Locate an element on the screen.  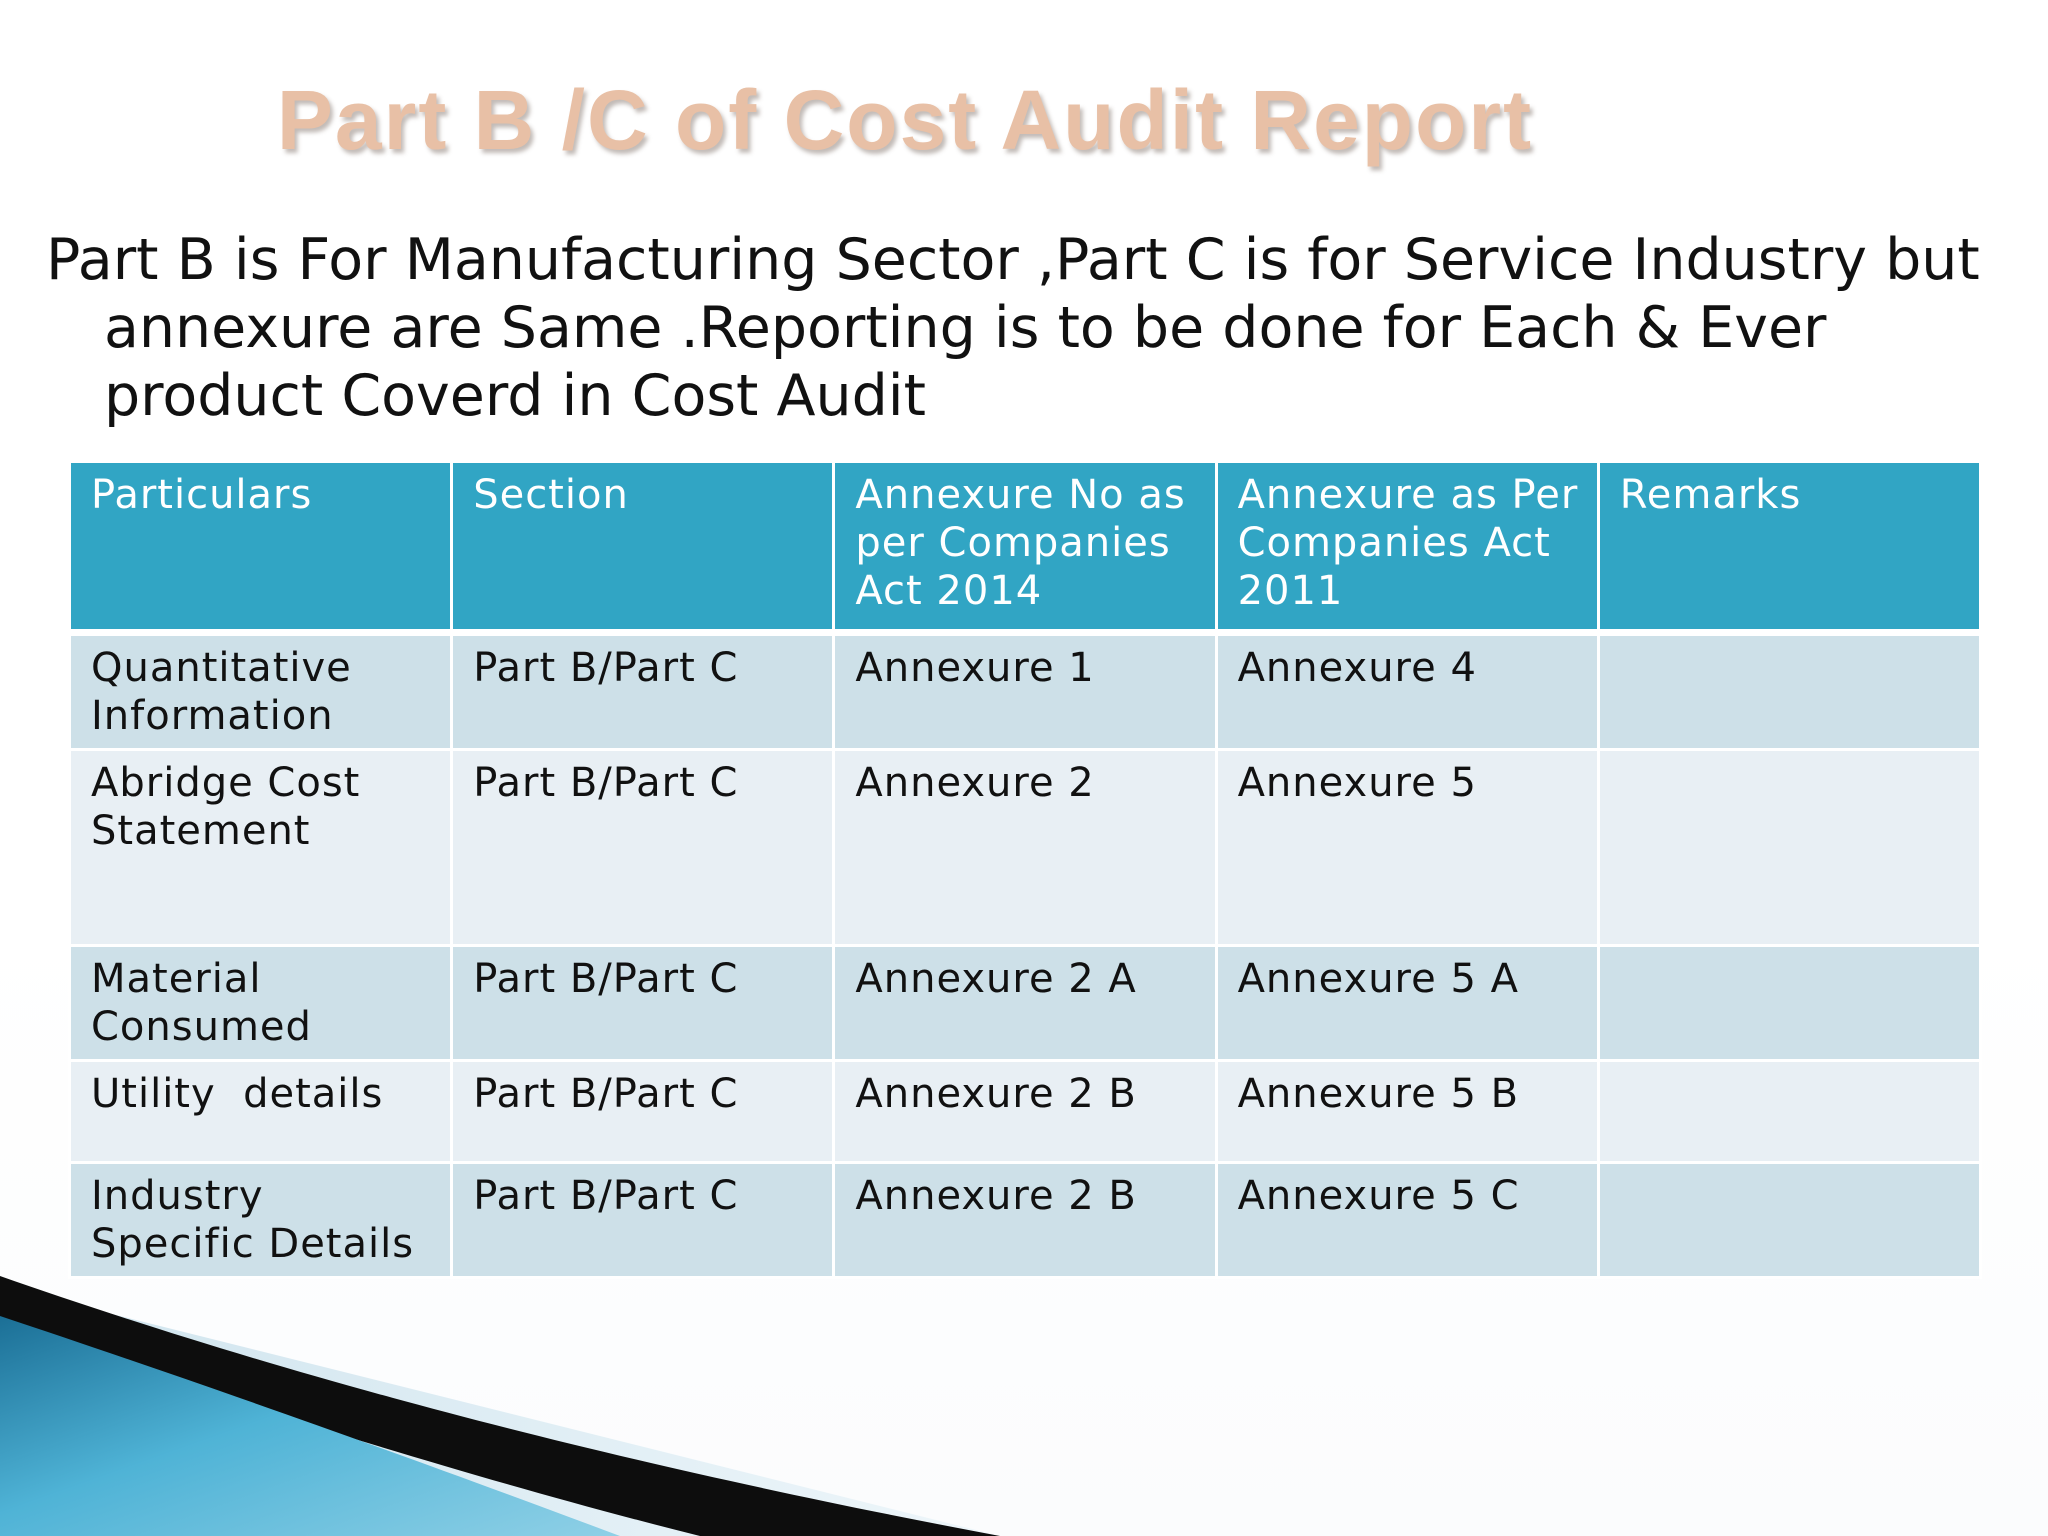
cell-particulars: Quantitative Information is located at coordinates (260, 691).